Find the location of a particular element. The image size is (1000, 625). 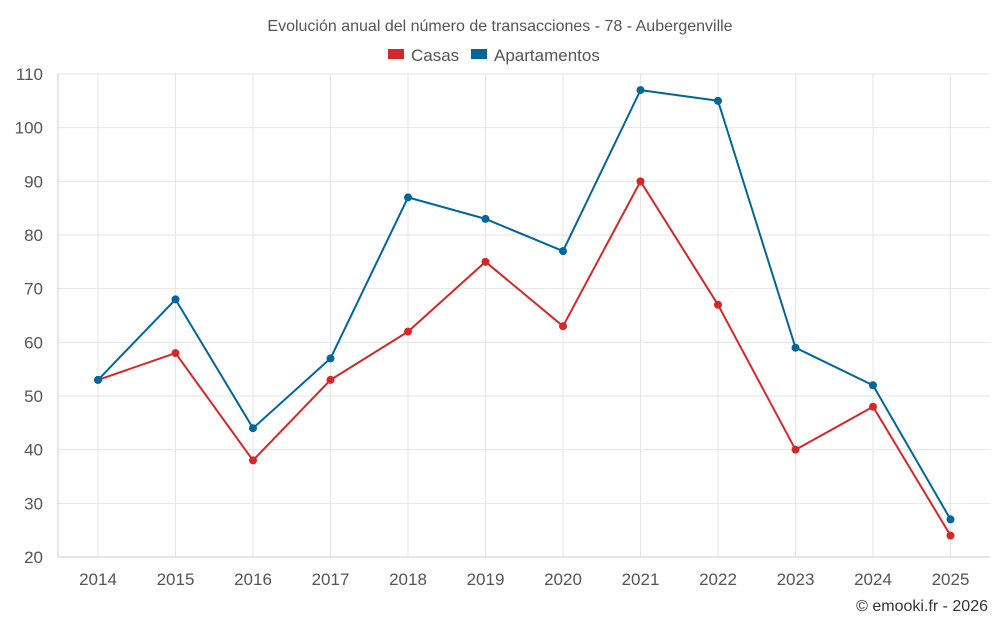

x-tick-label: 2015 is located at coordinates (176, 579).